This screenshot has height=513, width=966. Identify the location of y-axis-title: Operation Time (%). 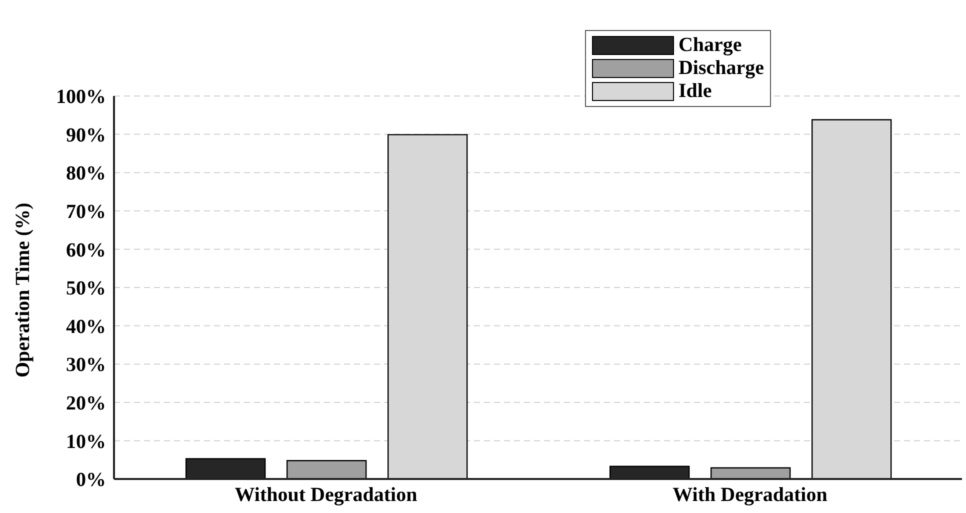
(23, 290).